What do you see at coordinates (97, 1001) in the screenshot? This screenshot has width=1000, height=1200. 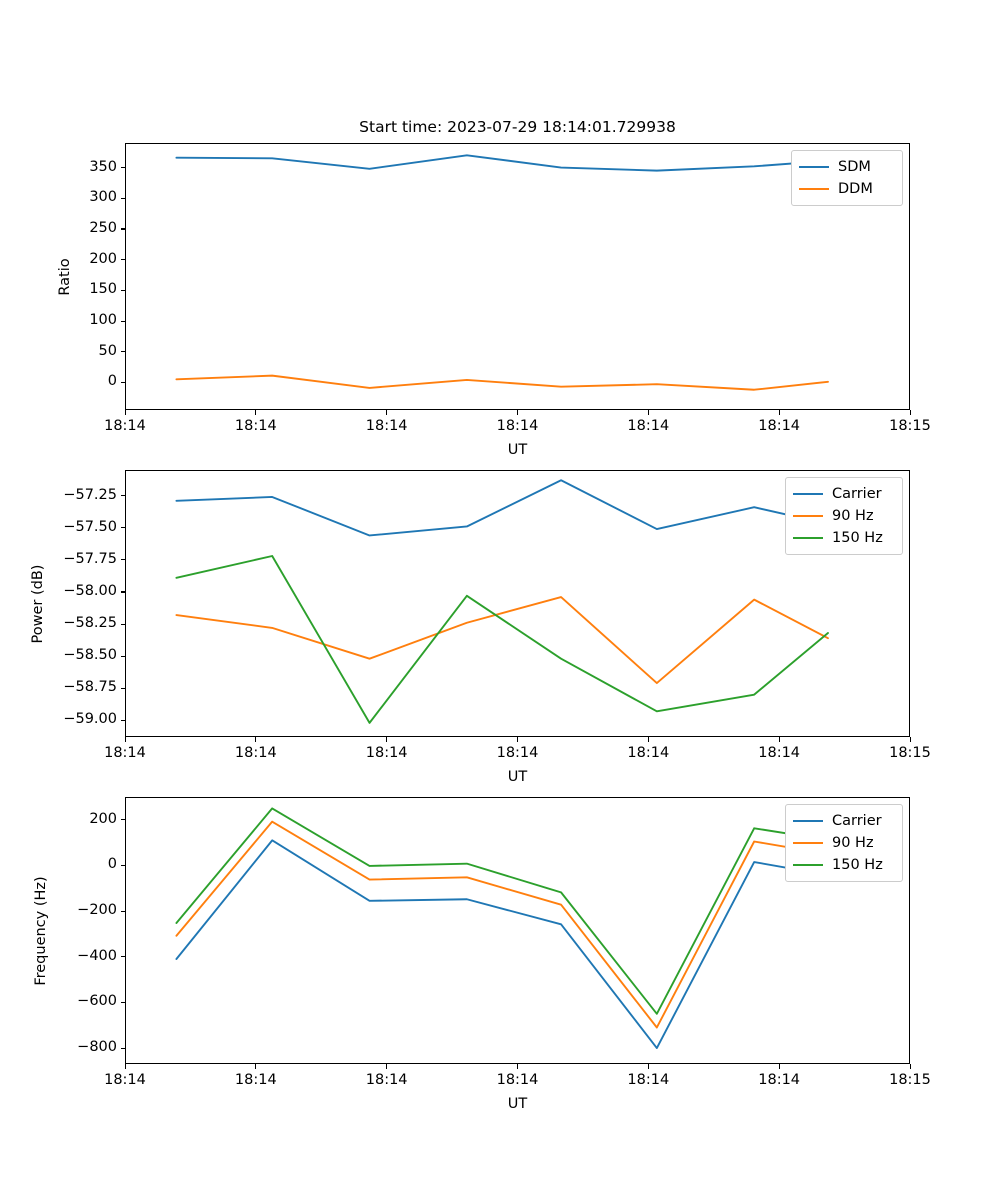 I see `y-tick-label: −600` at bounding box center [97, 1001].